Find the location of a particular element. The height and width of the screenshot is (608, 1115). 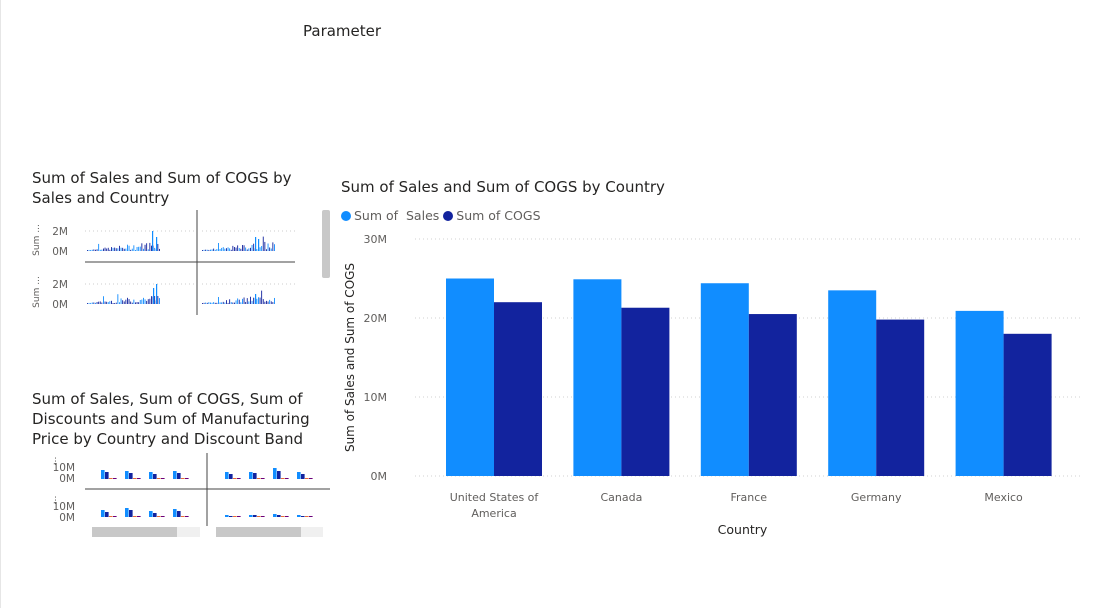

legend-item-cogs: Sum of COGS is located at coordinates (492, 215).